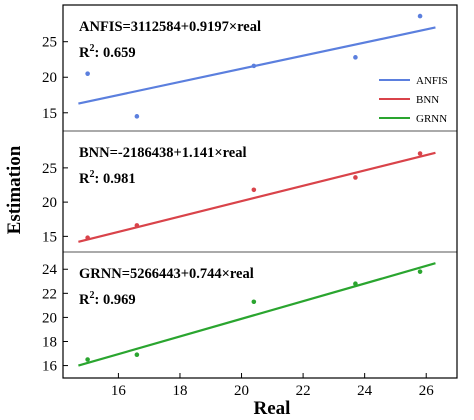 Image resolution: width=474 pixels, height=420 pixels. What do you see at coordinates (114, 53) in the screenshot?
I see `r2-value: : 0.659` at bounding box center [114, 53].